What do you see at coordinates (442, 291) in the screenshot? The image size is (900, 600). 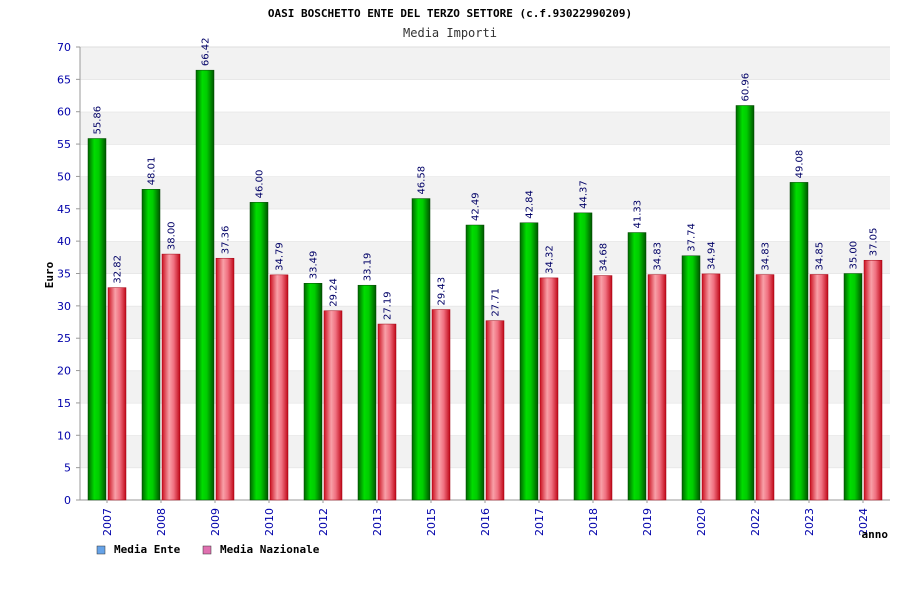 I see `value-label: 29.43` at bounding box center [442, 291].